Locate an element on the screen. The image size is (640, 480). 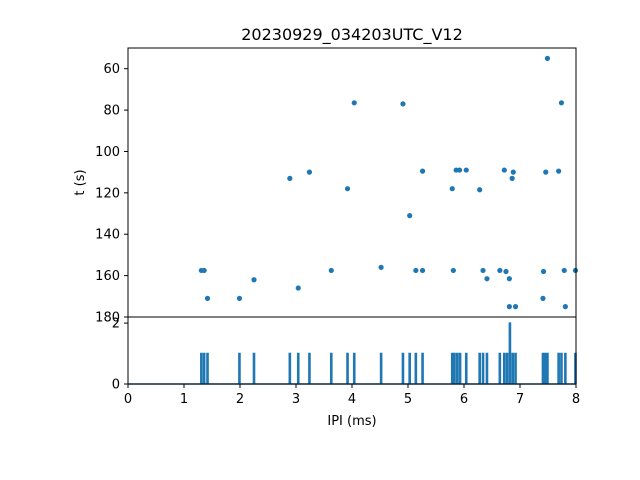
histogram-y-tick-label: 2 is located at coordinates (116, 324).